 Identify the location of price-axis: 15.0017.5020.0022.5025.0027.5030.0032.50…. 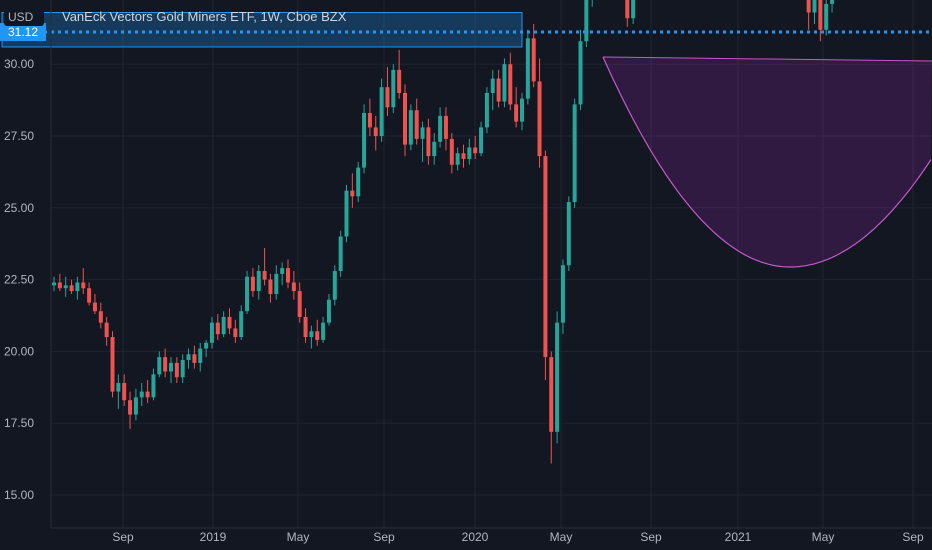
(28, 264).